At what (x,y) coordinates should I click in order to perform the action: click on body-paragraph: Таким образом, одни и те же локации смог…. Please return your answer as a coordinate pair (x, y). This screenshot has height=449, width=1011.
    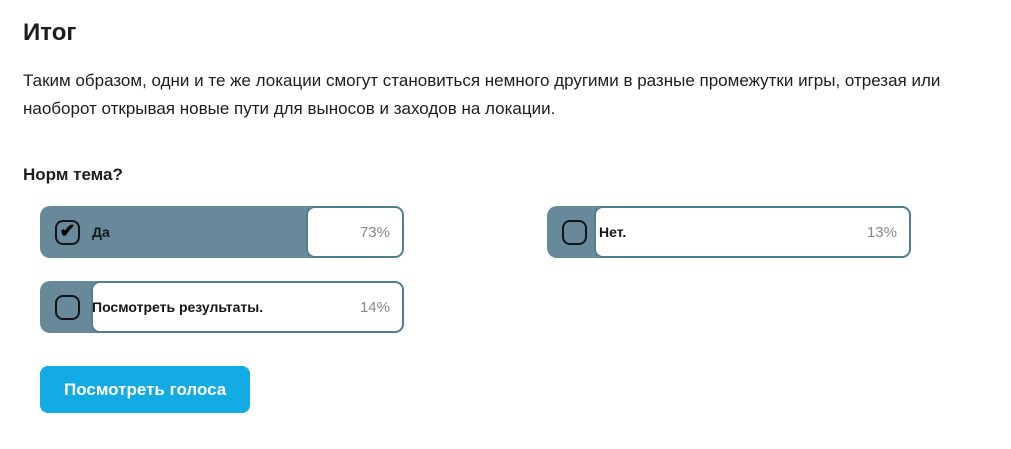
    Looking at the image, I should click on (482, 94).